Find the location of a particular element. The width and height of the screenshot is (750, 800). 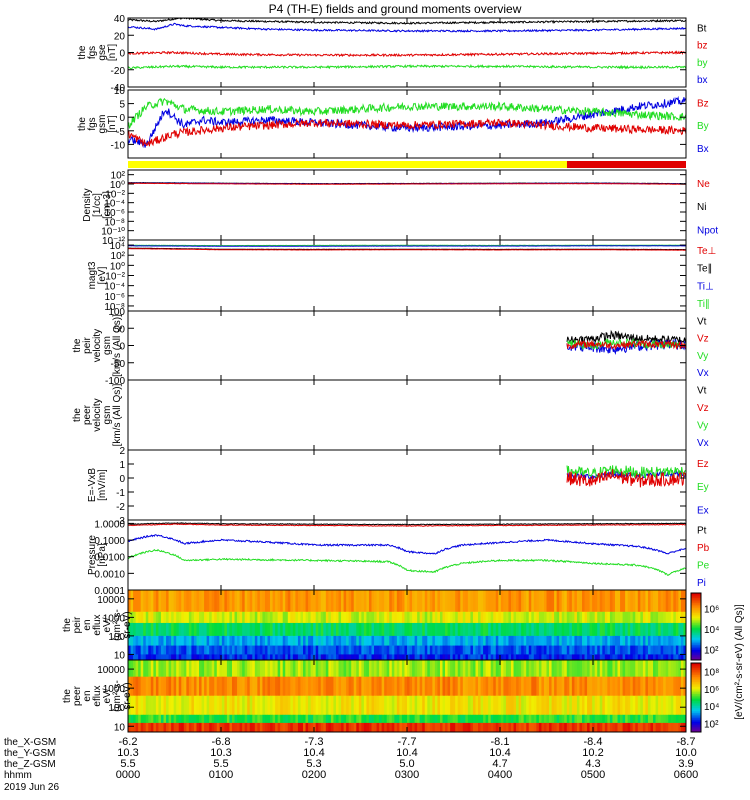

xaxis-value: 5.5 is located at coordinates (220, 764).